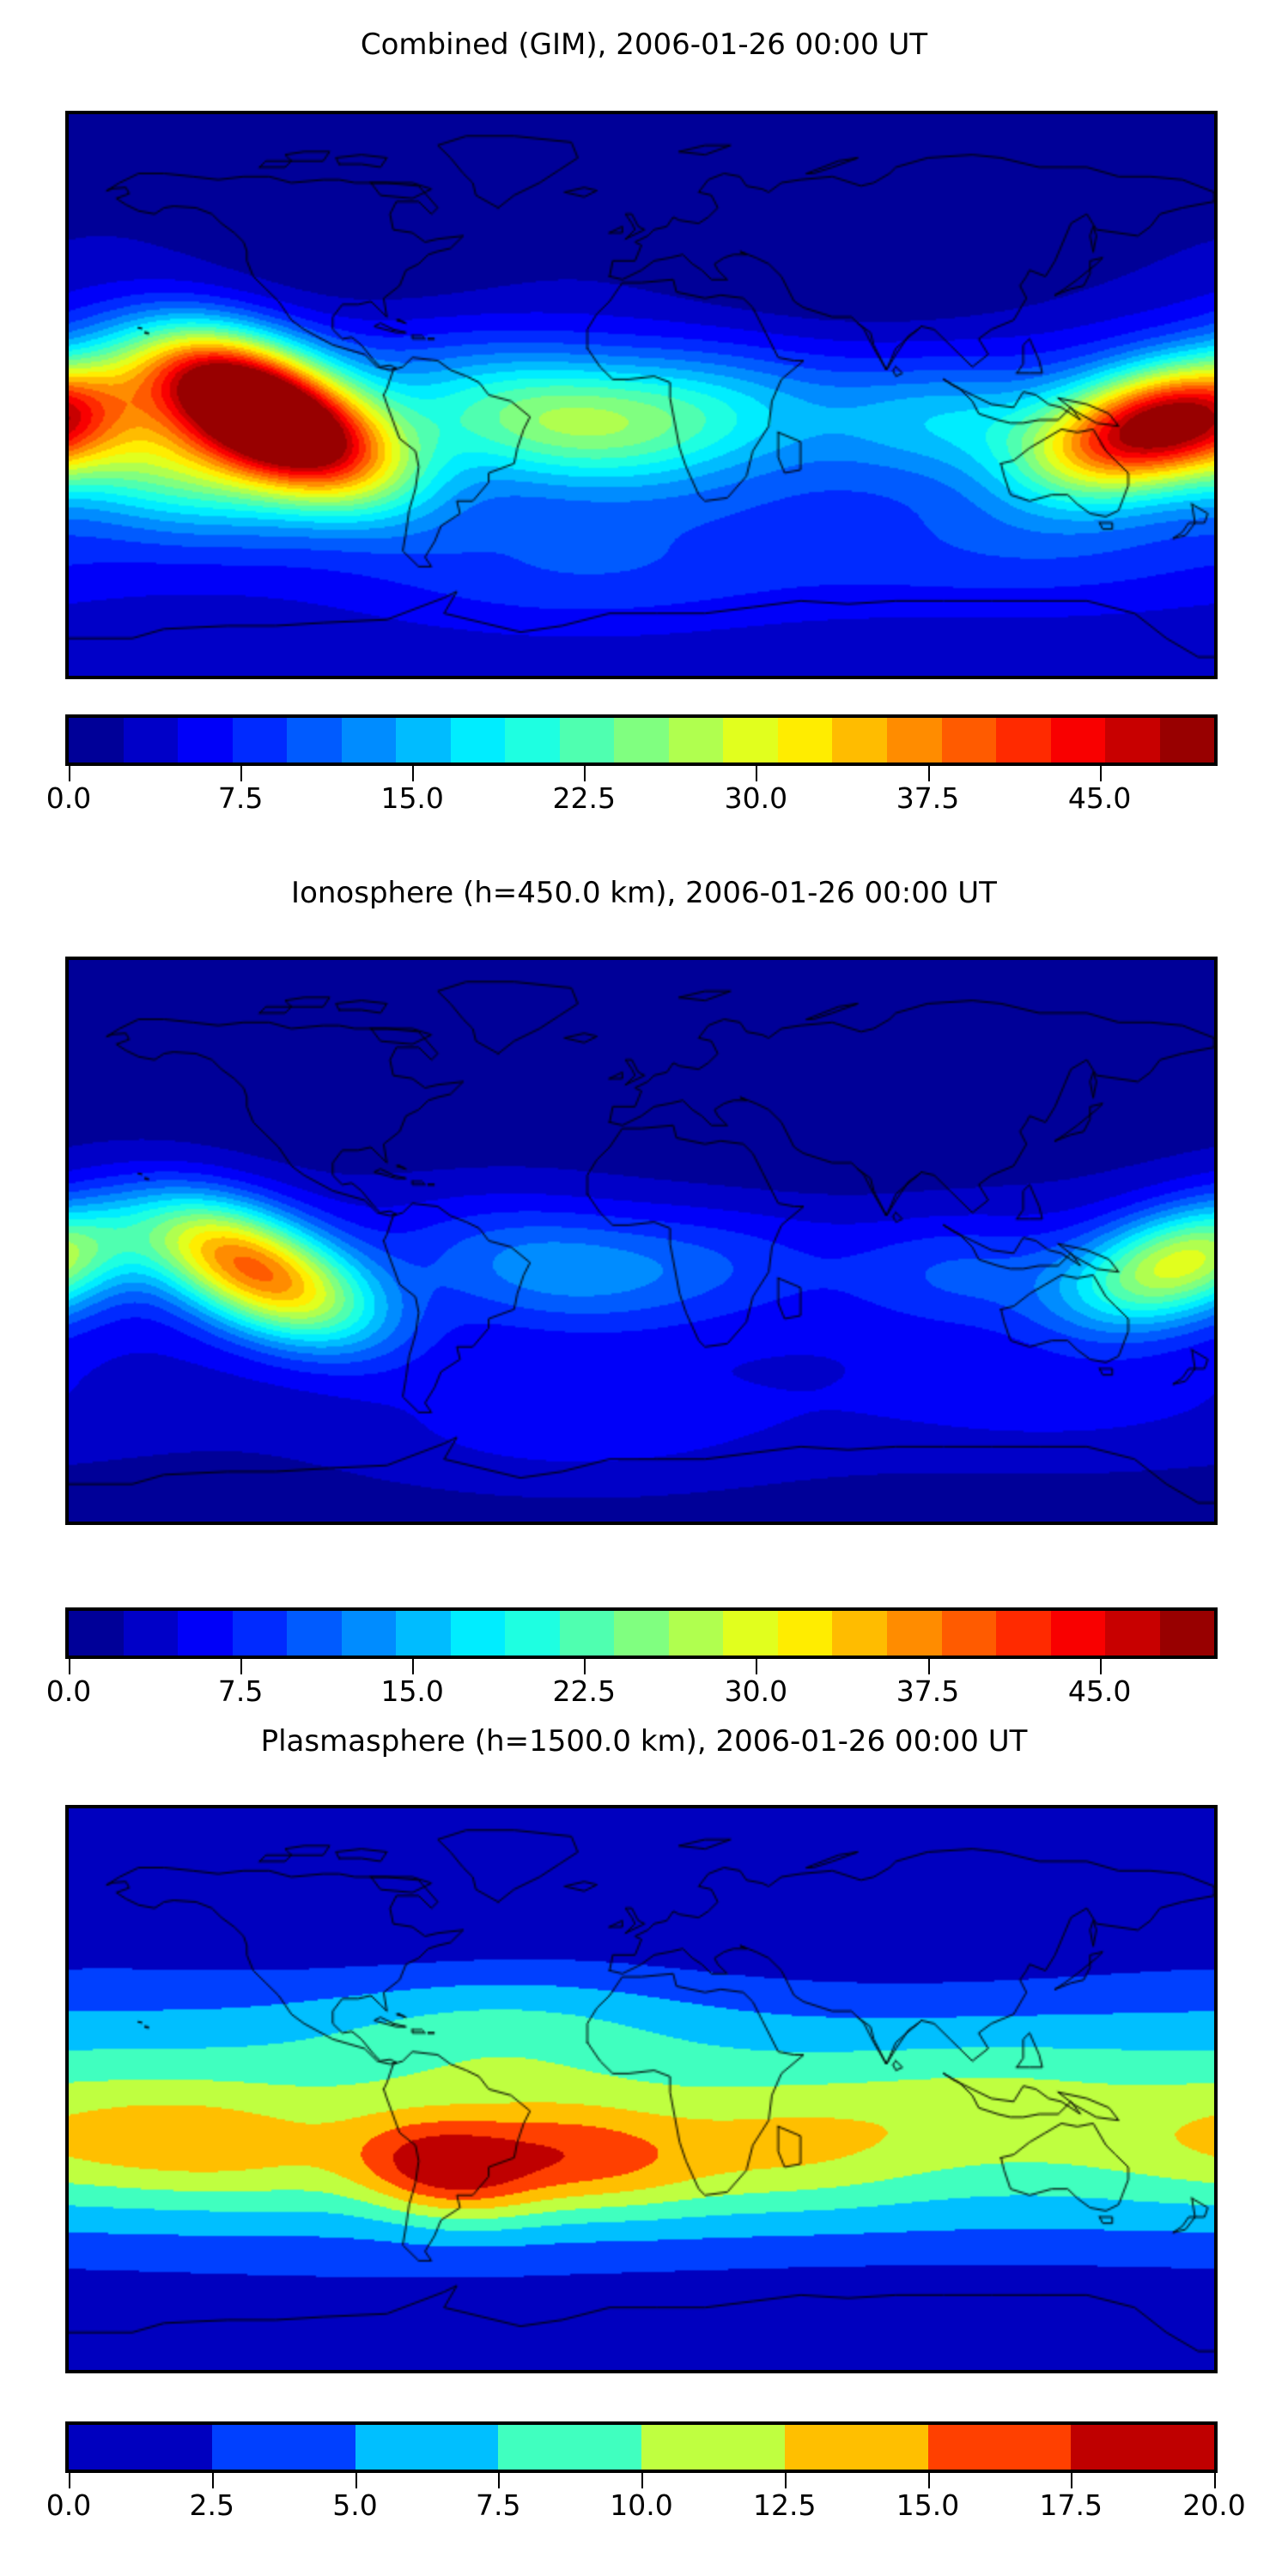 Image resolution: width=1288 pixels, height=2576 pixels. What do you see at coordinates (641, 1667) in the screenshot?
I see `colorbar-ticks-ionosphere` at bounding box center [641, 1667].